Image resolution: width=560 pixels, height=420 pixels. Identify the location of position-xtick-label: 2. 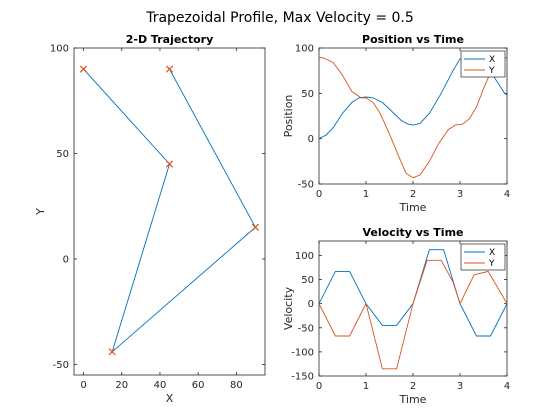
(413, 194).